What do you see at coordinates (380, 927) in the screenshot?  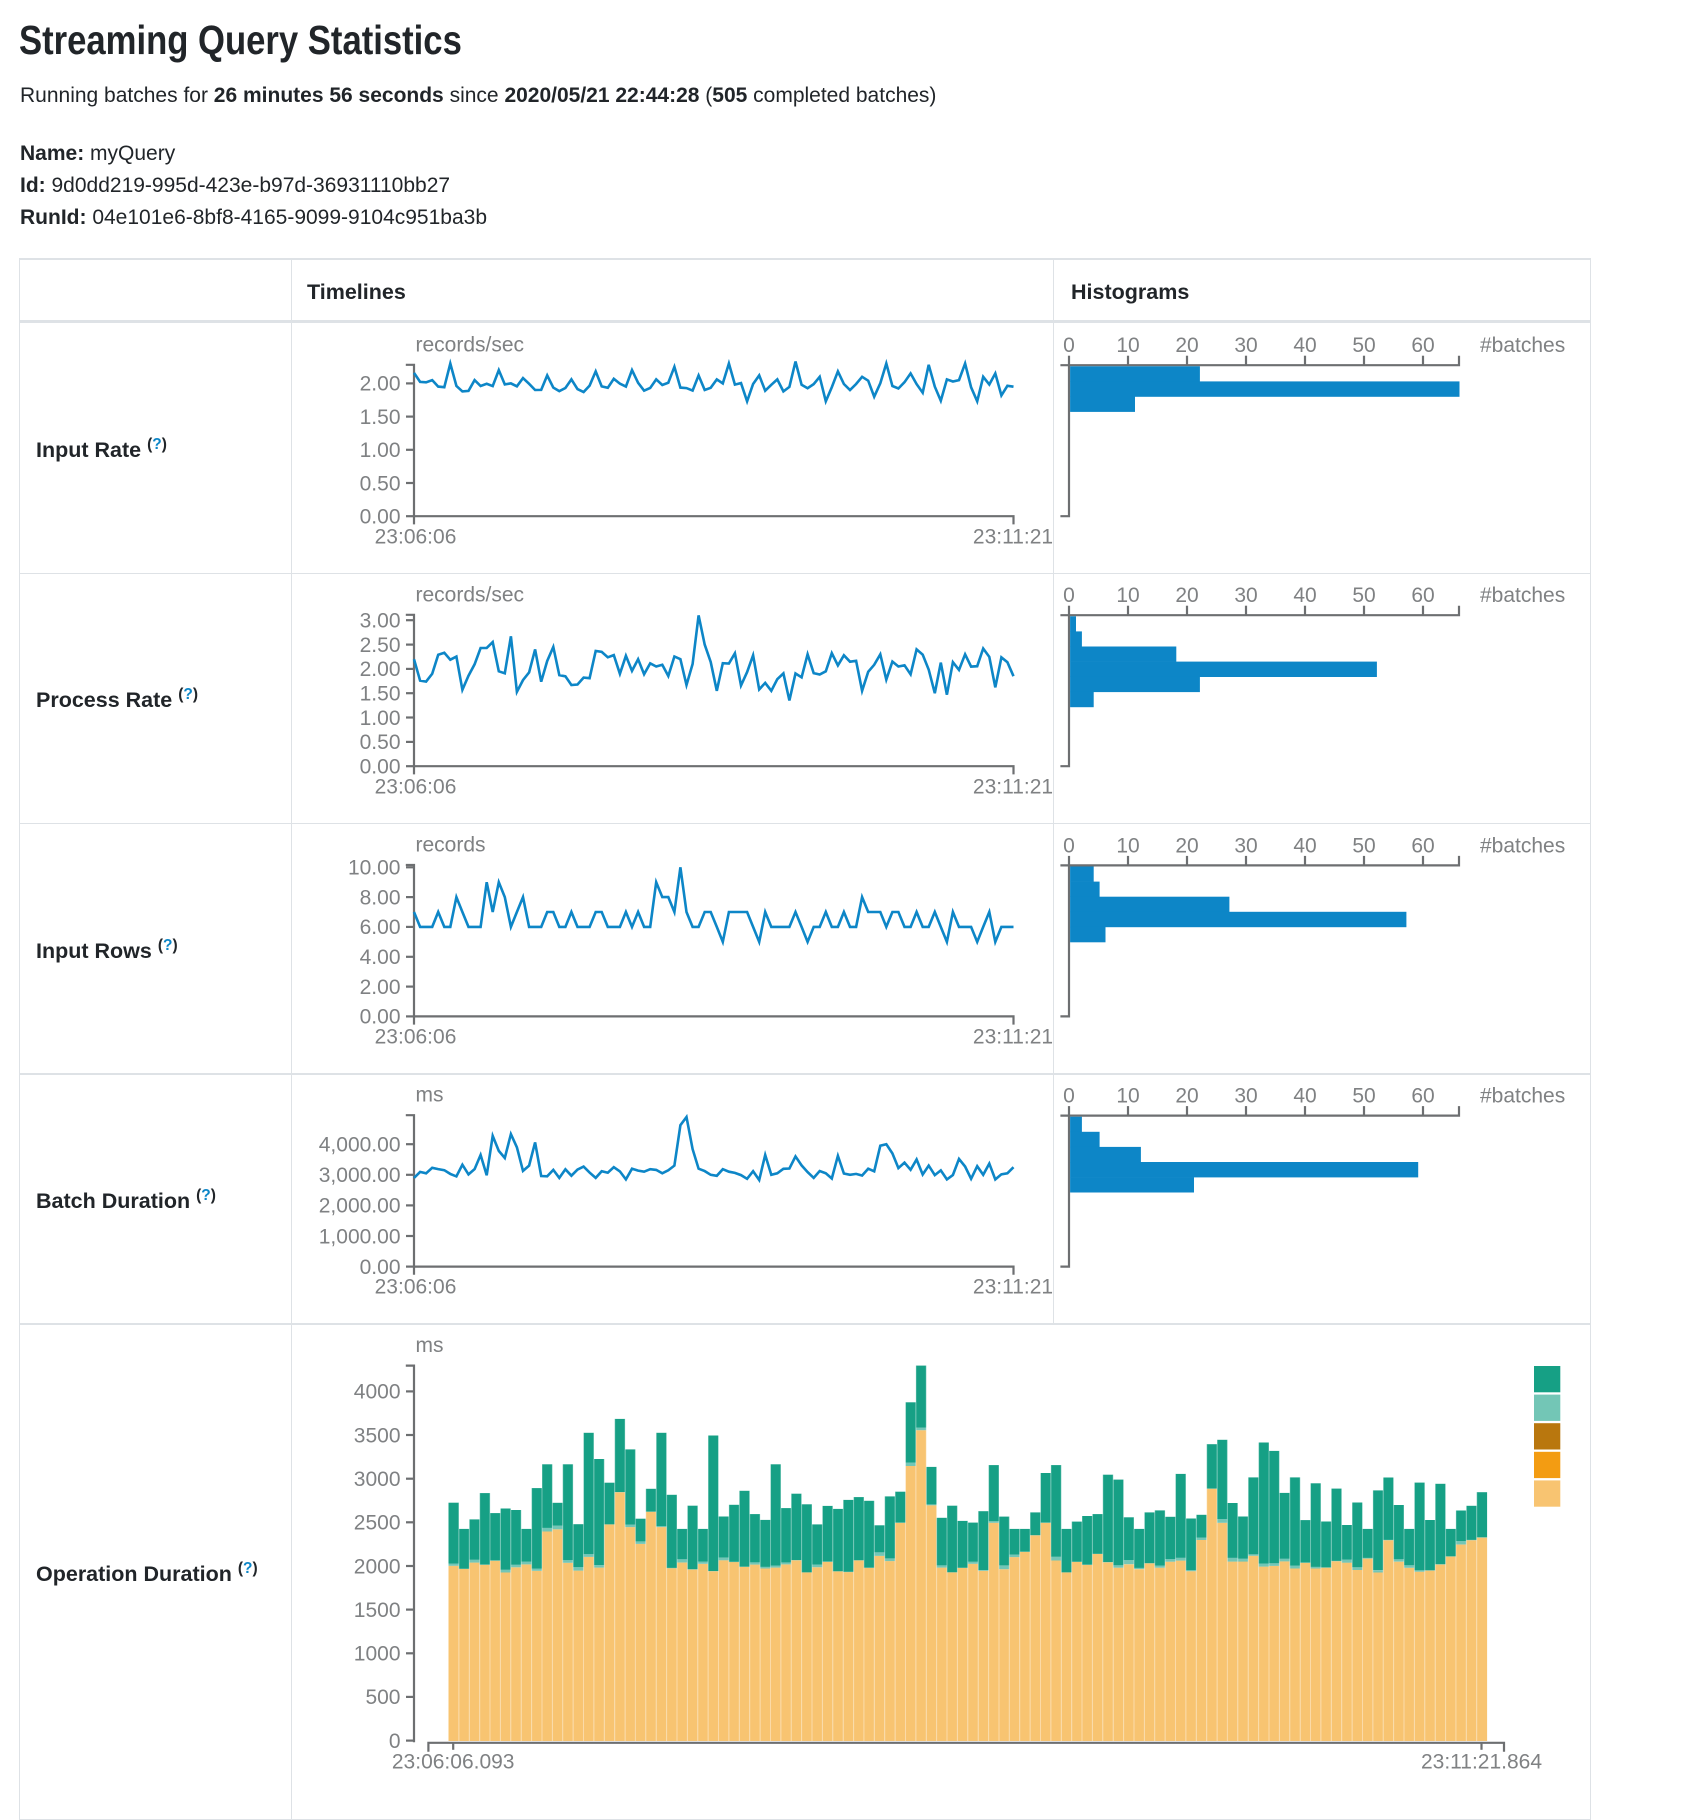 I see `svg-text: 6.00` at bounding box center [380, 927].